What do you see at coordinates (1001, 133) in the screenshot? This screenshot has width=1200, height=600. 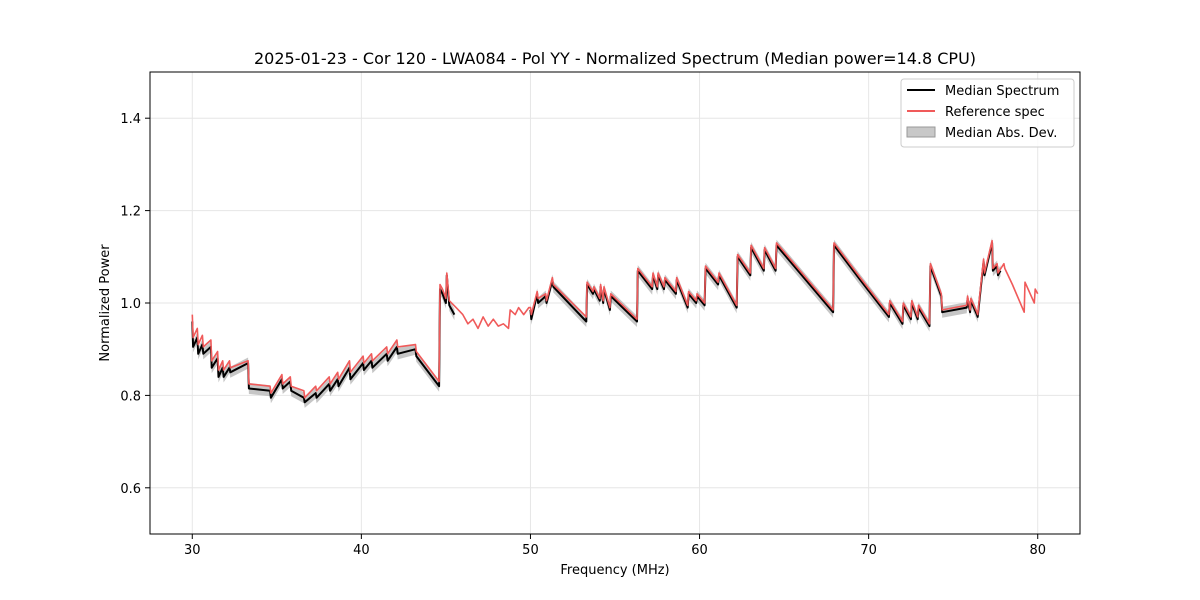 I see `legend-mad-label: Median Abs. Dev.` at bounding box center [1001, 133].